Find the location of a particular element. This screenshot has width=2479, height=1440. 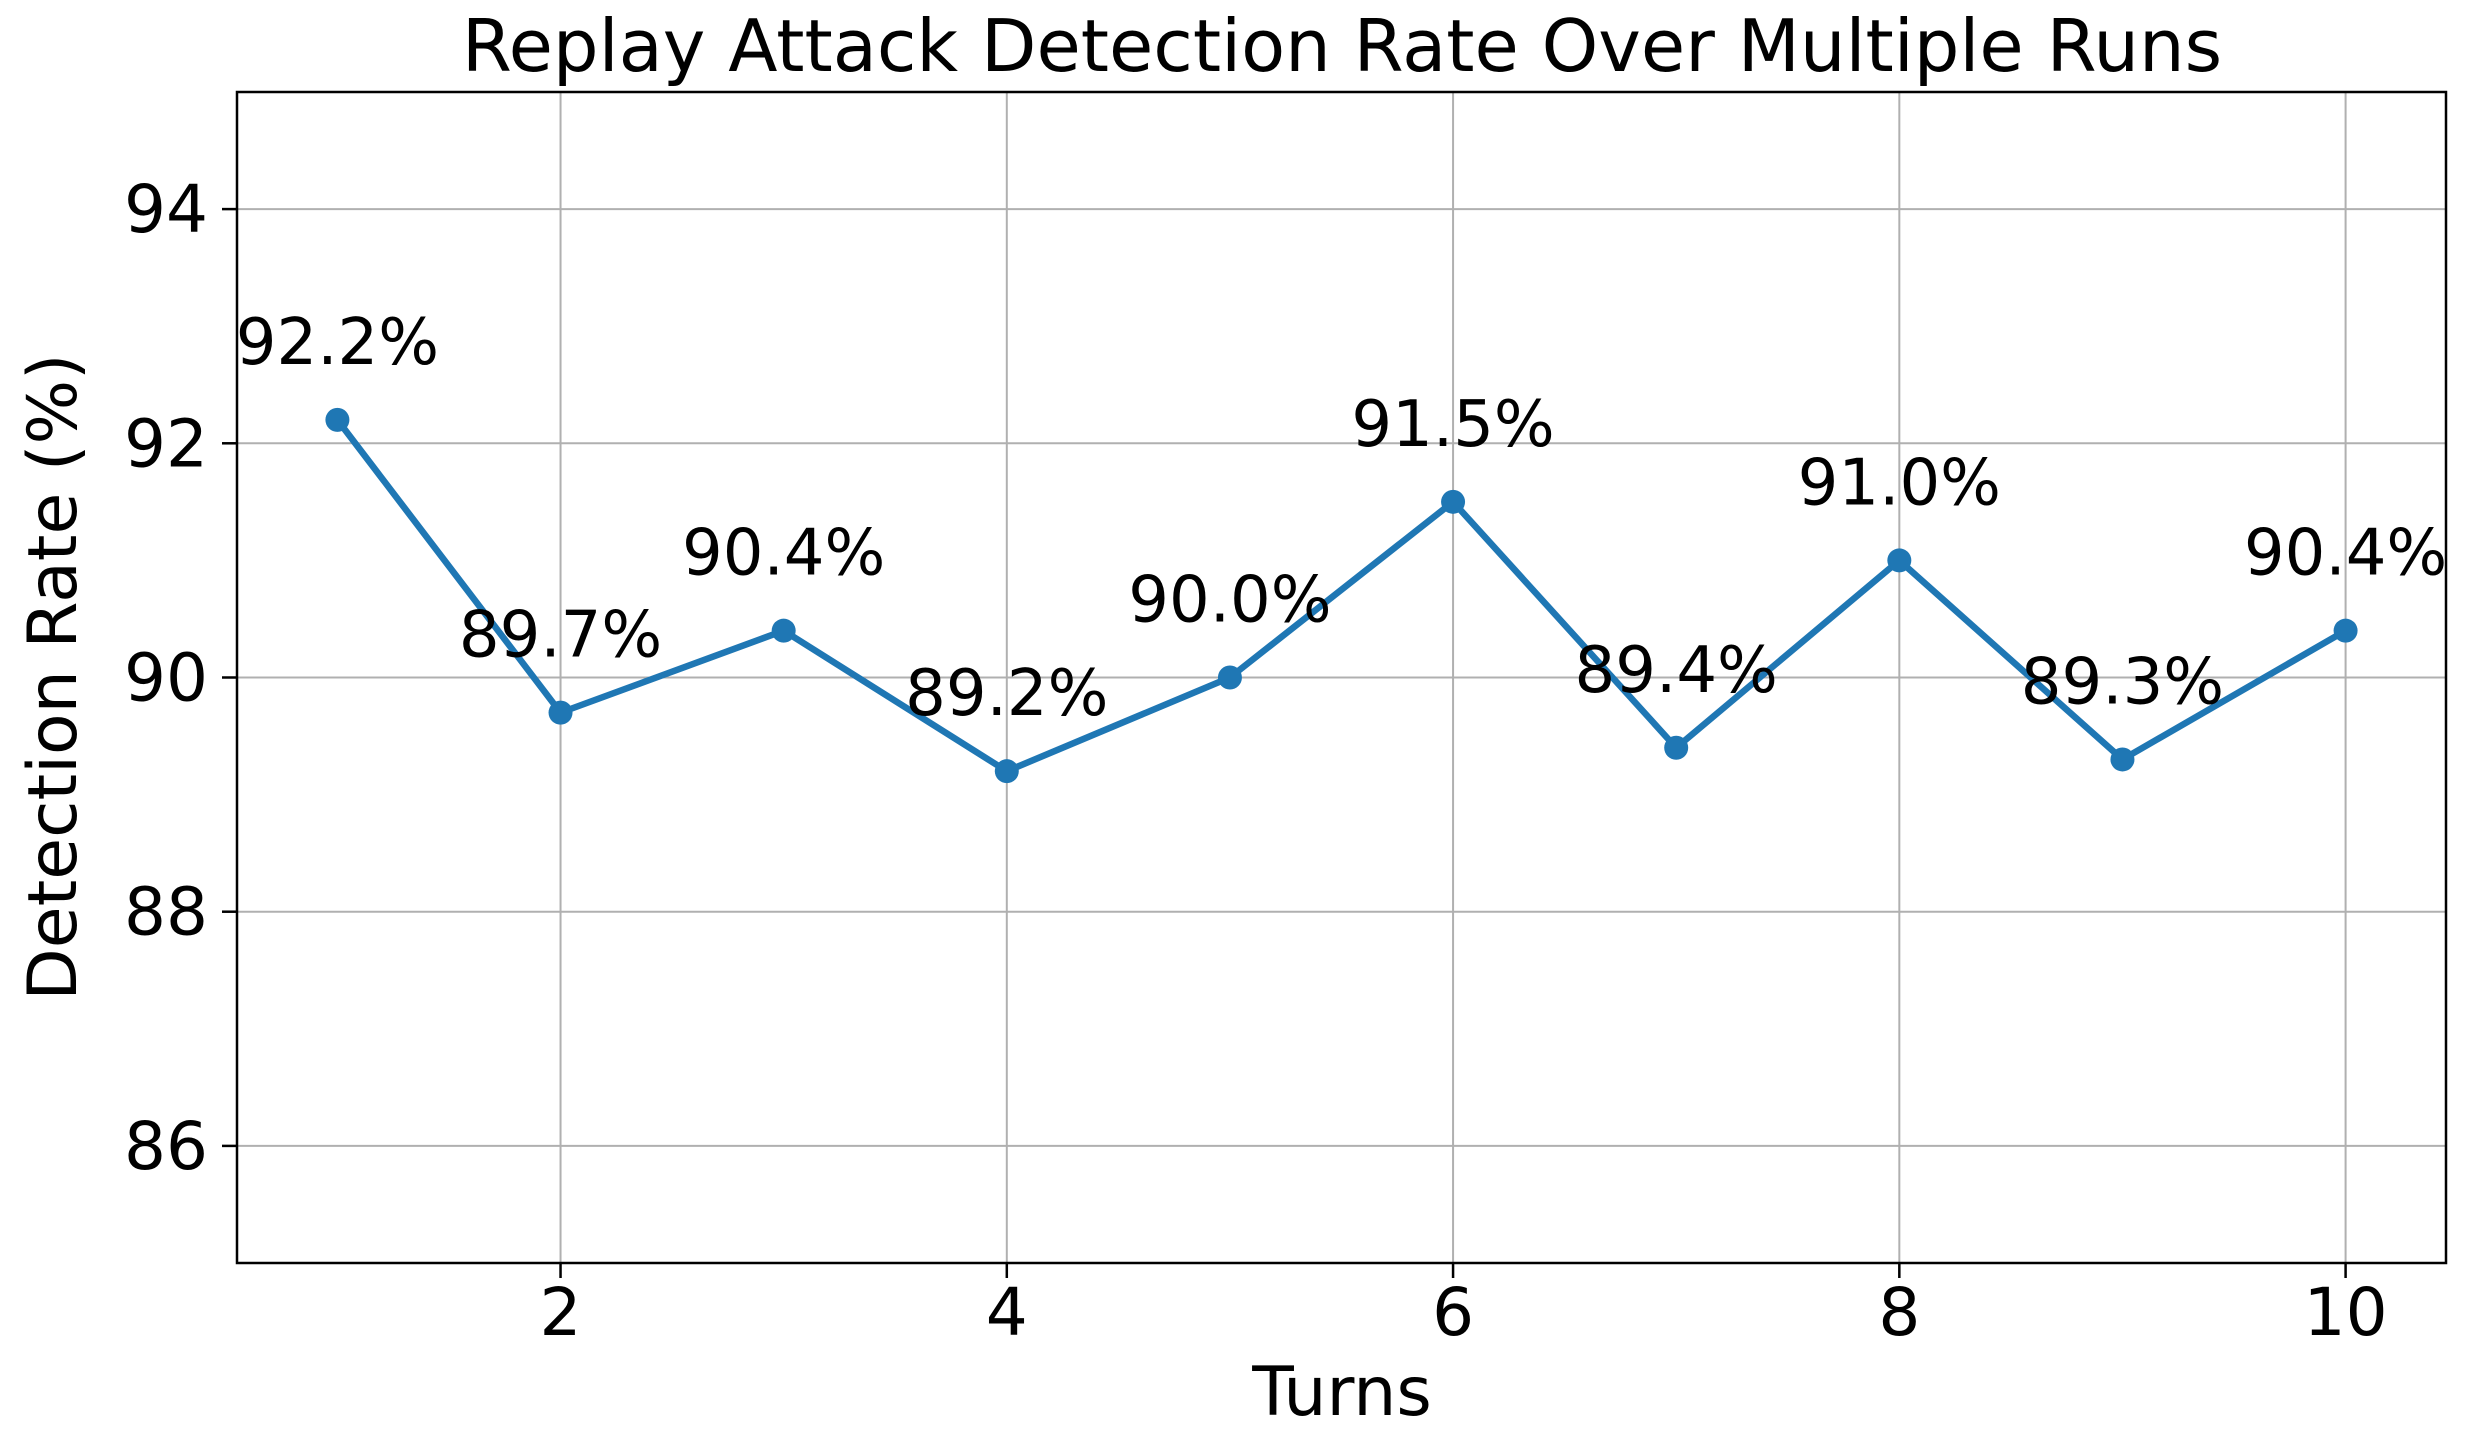

data-point-label: 91.0% is located at coordinates (1899, 483).